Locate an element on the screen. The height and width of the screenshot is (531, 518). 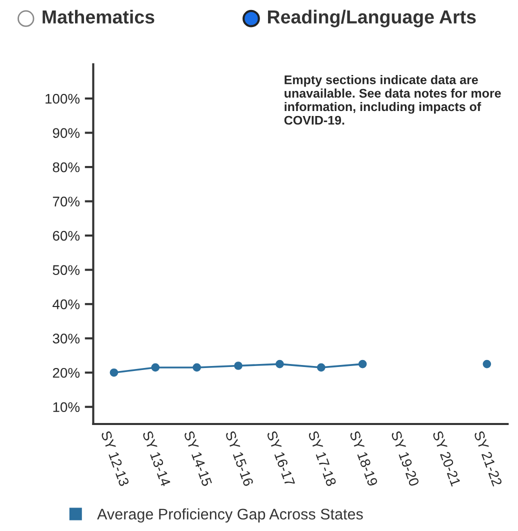
x-tick-label: SY 21-22 is located at coordinates (488, 458).